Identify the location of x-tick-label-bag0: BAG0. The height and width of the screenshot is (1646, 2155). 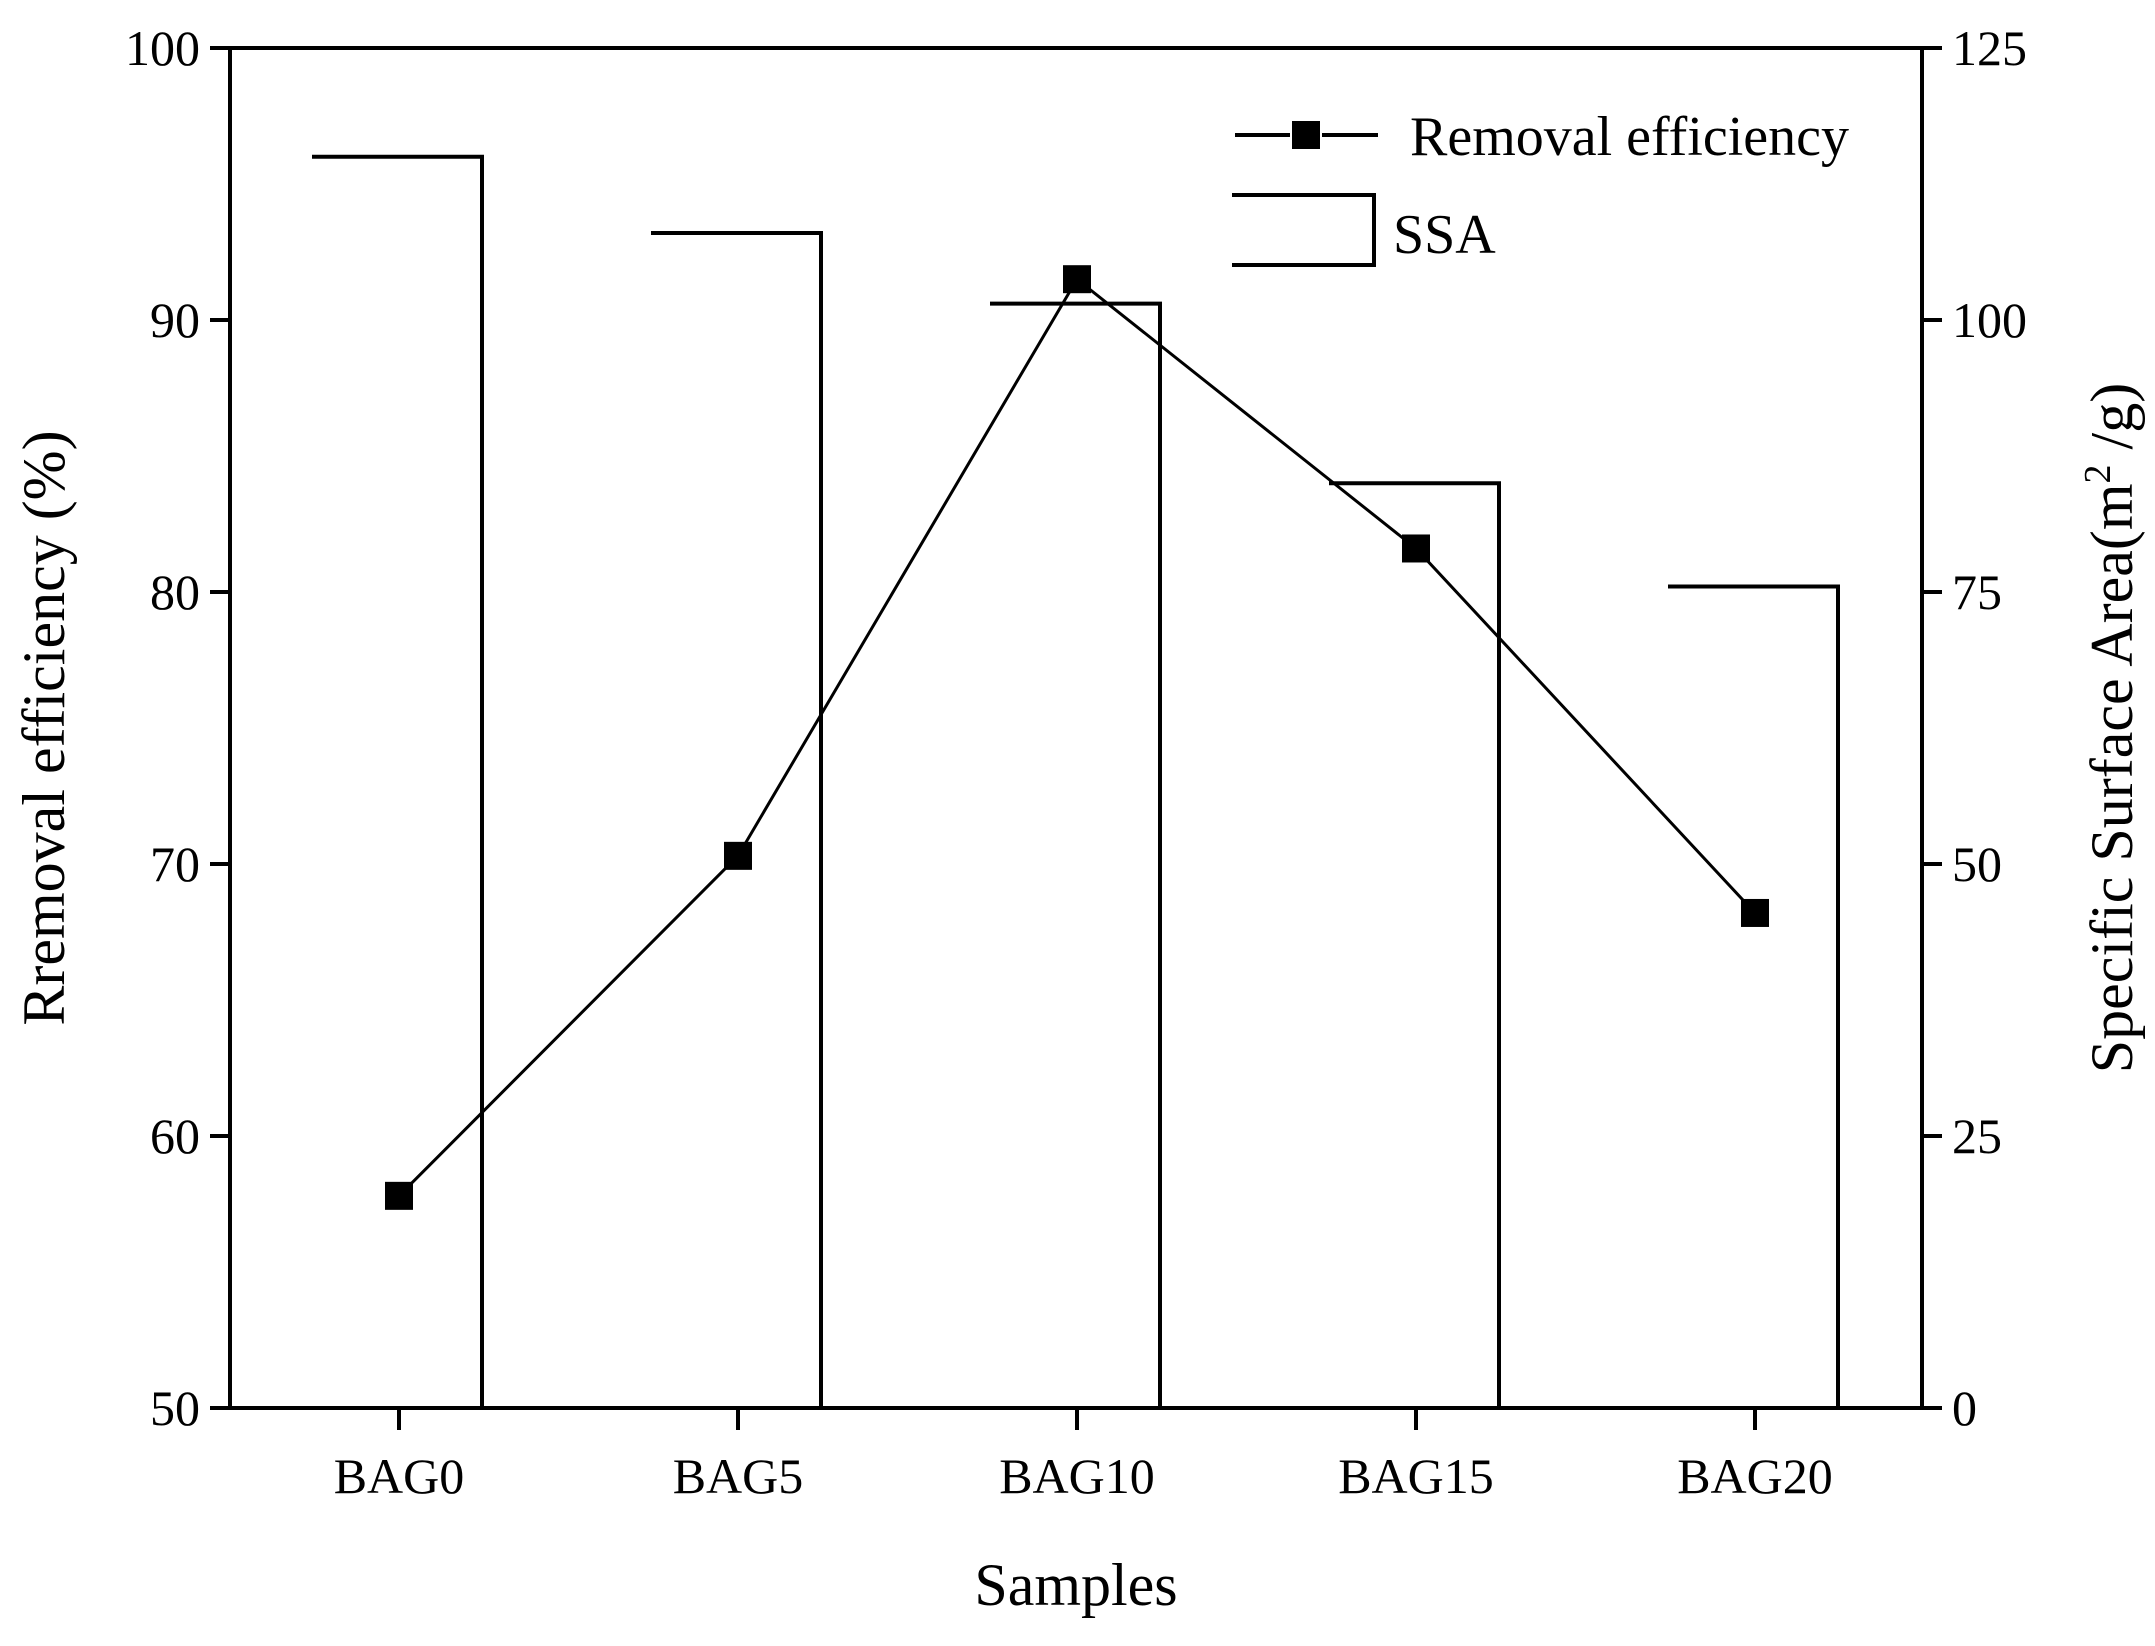
(399, 1476).